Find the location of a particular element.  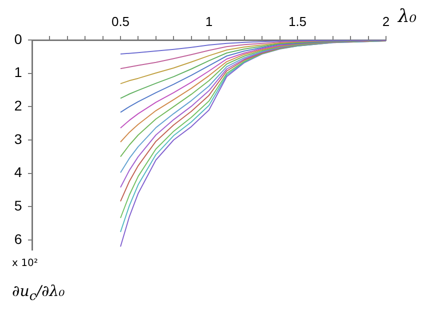

y-tick-label: 6 is located at coordinates (18, 238).